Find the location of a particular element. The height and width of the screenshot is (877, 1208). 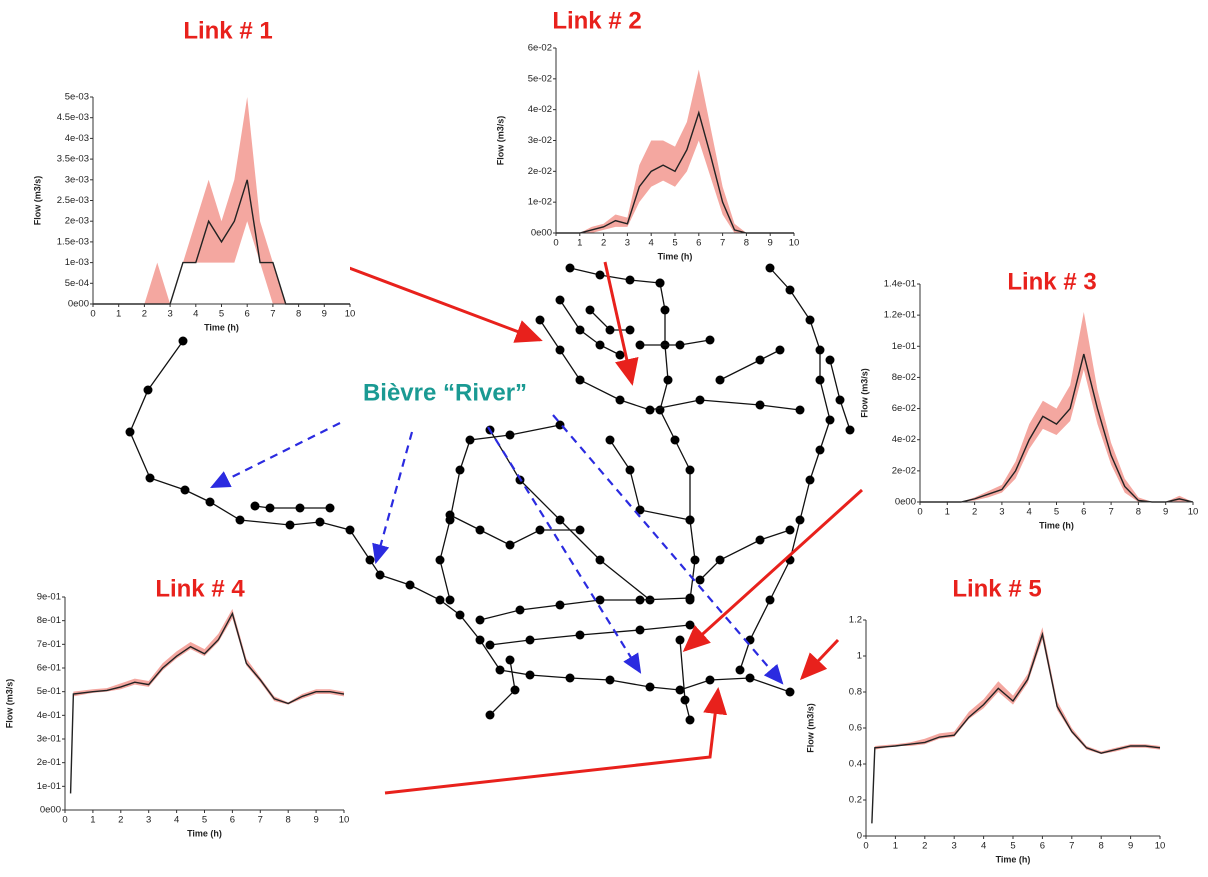

y-tick-label: 1.2 is located at coordinates (855, 620).